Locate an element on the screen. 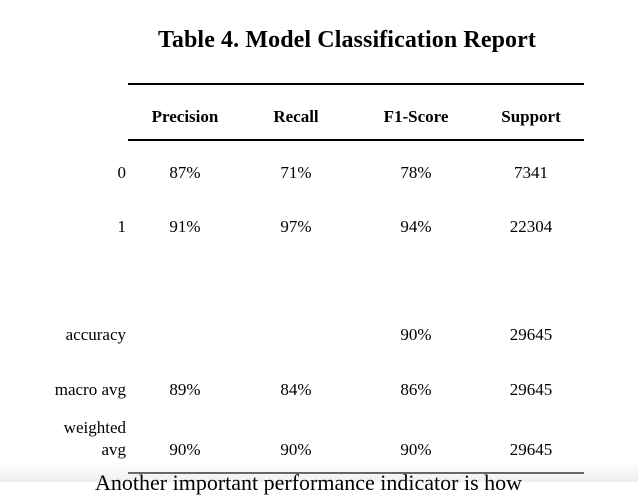 The height and width of the screenshot is (495, 638). cell-precision: 89% is located at coordinates (185, 389).